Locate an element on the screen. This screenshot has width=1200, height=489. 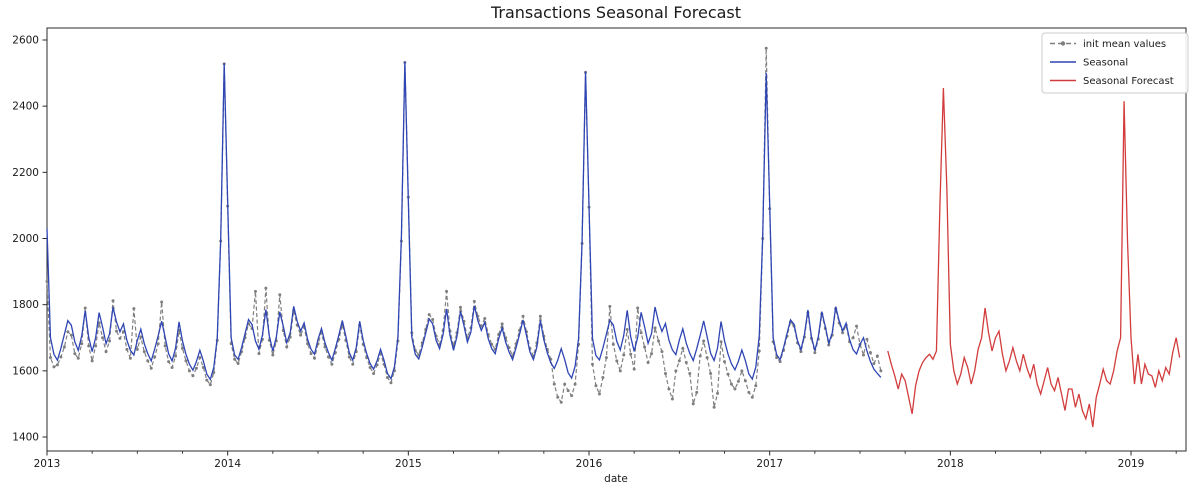
y-tick-label: 2200 is located at coordinates (25, 173).